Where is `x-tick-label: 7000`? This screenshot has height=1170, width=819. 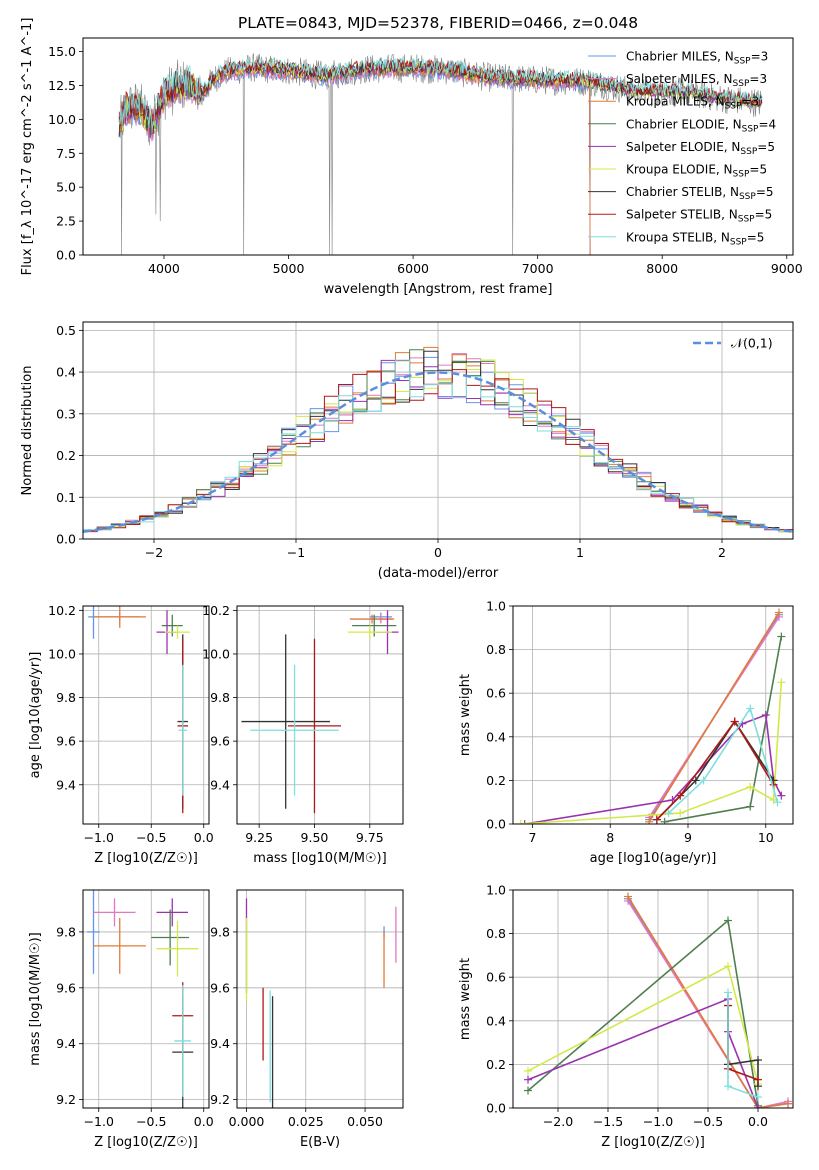
x-tick-label: 7000 is located at coordinates (538, 268).